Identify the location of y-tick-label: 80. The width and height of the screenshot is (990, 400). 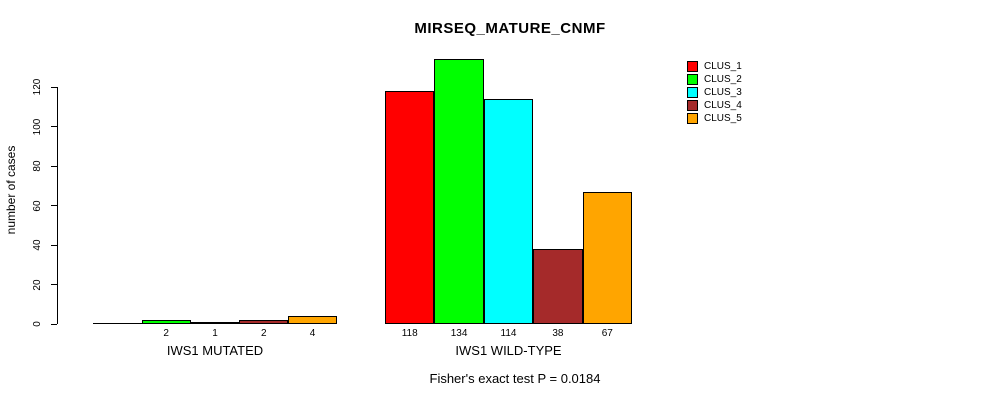
(37, 166).